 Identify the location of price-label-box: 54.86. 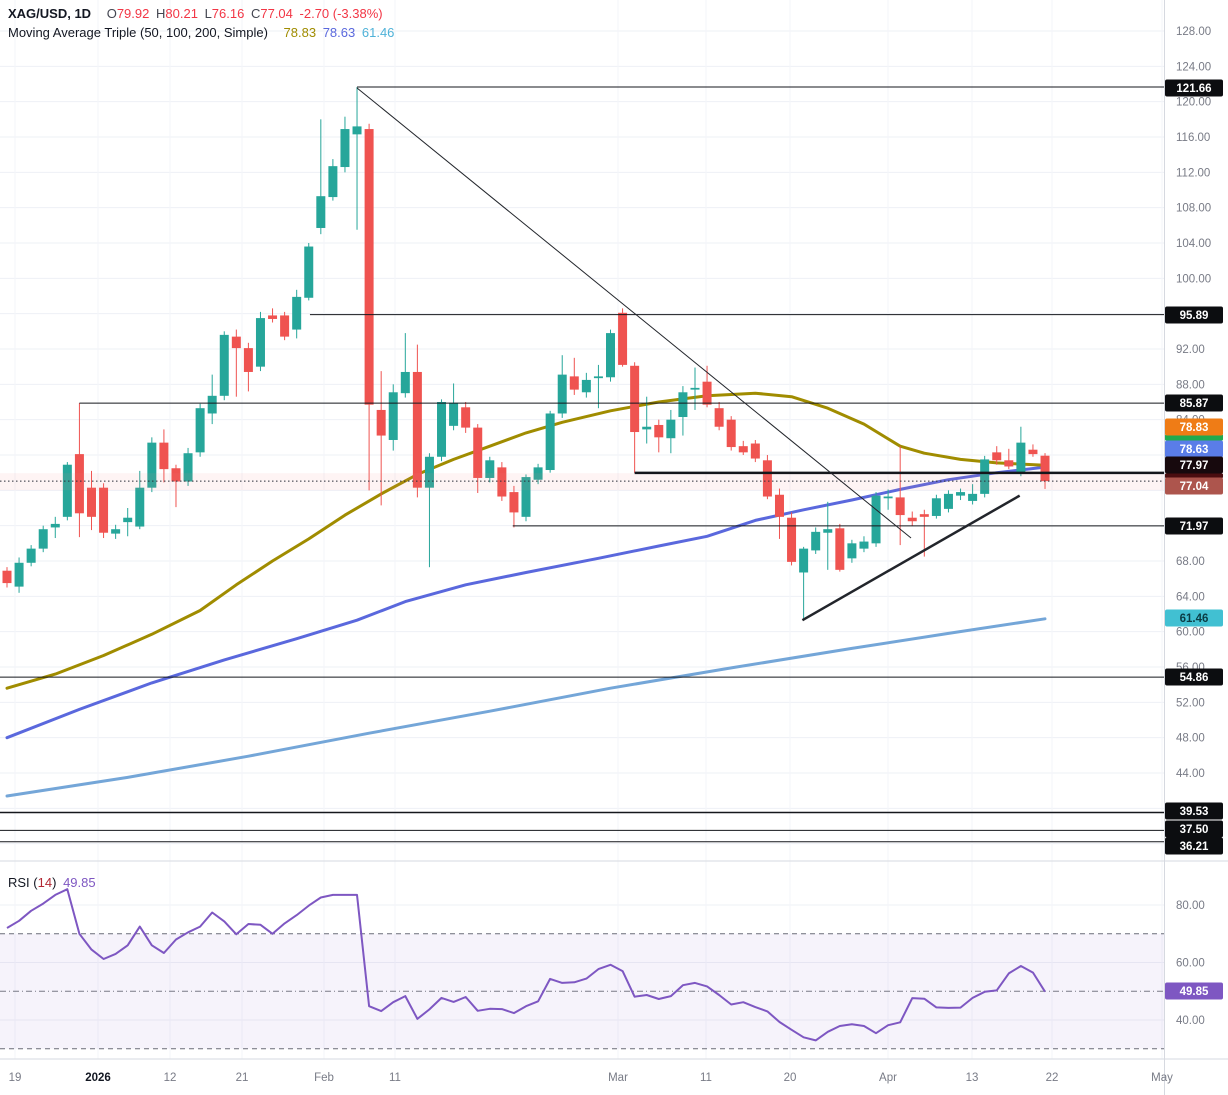
(1194, 677).